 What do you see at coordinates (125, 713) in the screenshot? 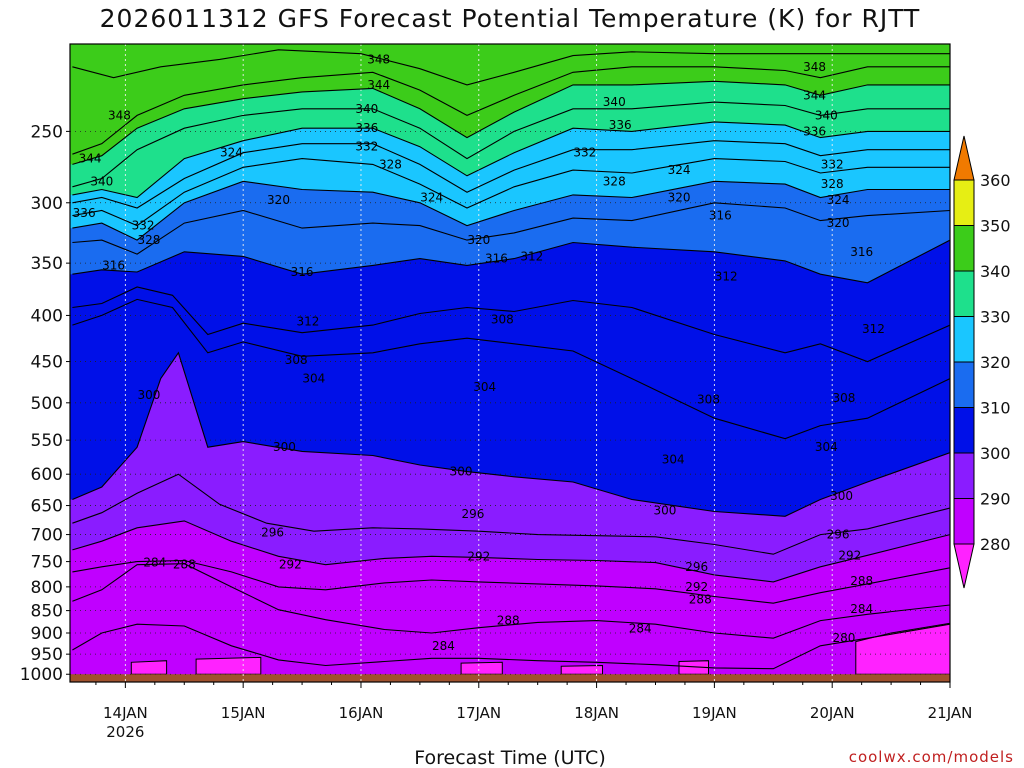
I see `x-tick-label: 14JAN` at bounding box center [125, 713].